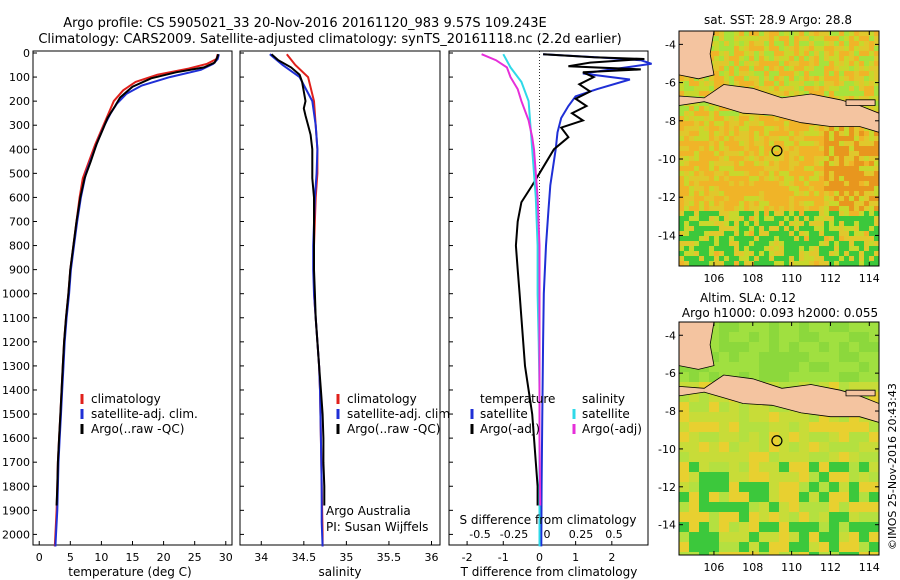  Describe the element at coordinates (778, 20) in the screenshot. I see `sst-map-title: sat. SST: 28.9 Argo: 28.8` at that location.